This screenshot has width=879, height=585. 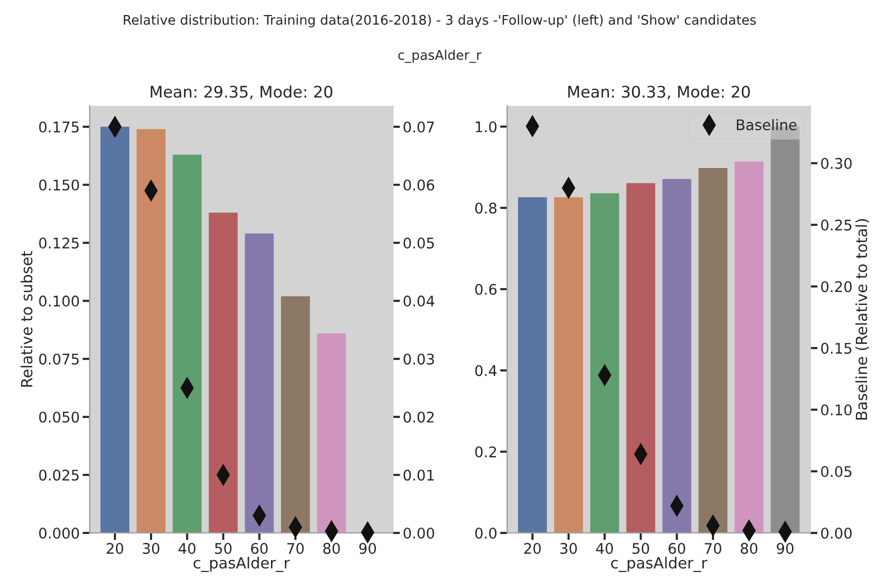 What do you see at coordinates (836, 163) in the screenshot?
I see `y2-tick-label: 0.30` at bounding box center [836, 163].